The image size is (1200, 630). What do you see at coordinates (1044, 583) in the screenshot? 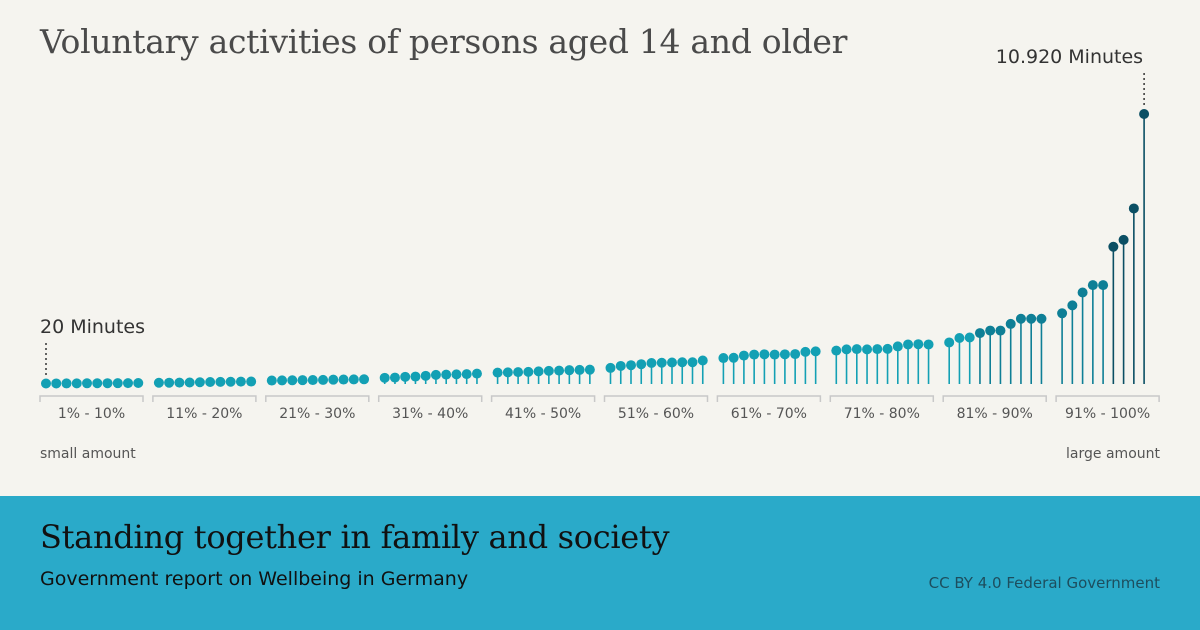
I see `license-credit: CC BY 4.0 Federal Government` at bounding box center [1044, 583].